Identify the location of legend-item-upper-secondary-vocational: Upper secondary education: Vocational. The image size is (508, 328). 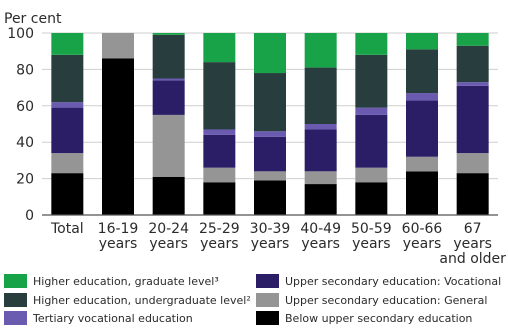
(378, 281).